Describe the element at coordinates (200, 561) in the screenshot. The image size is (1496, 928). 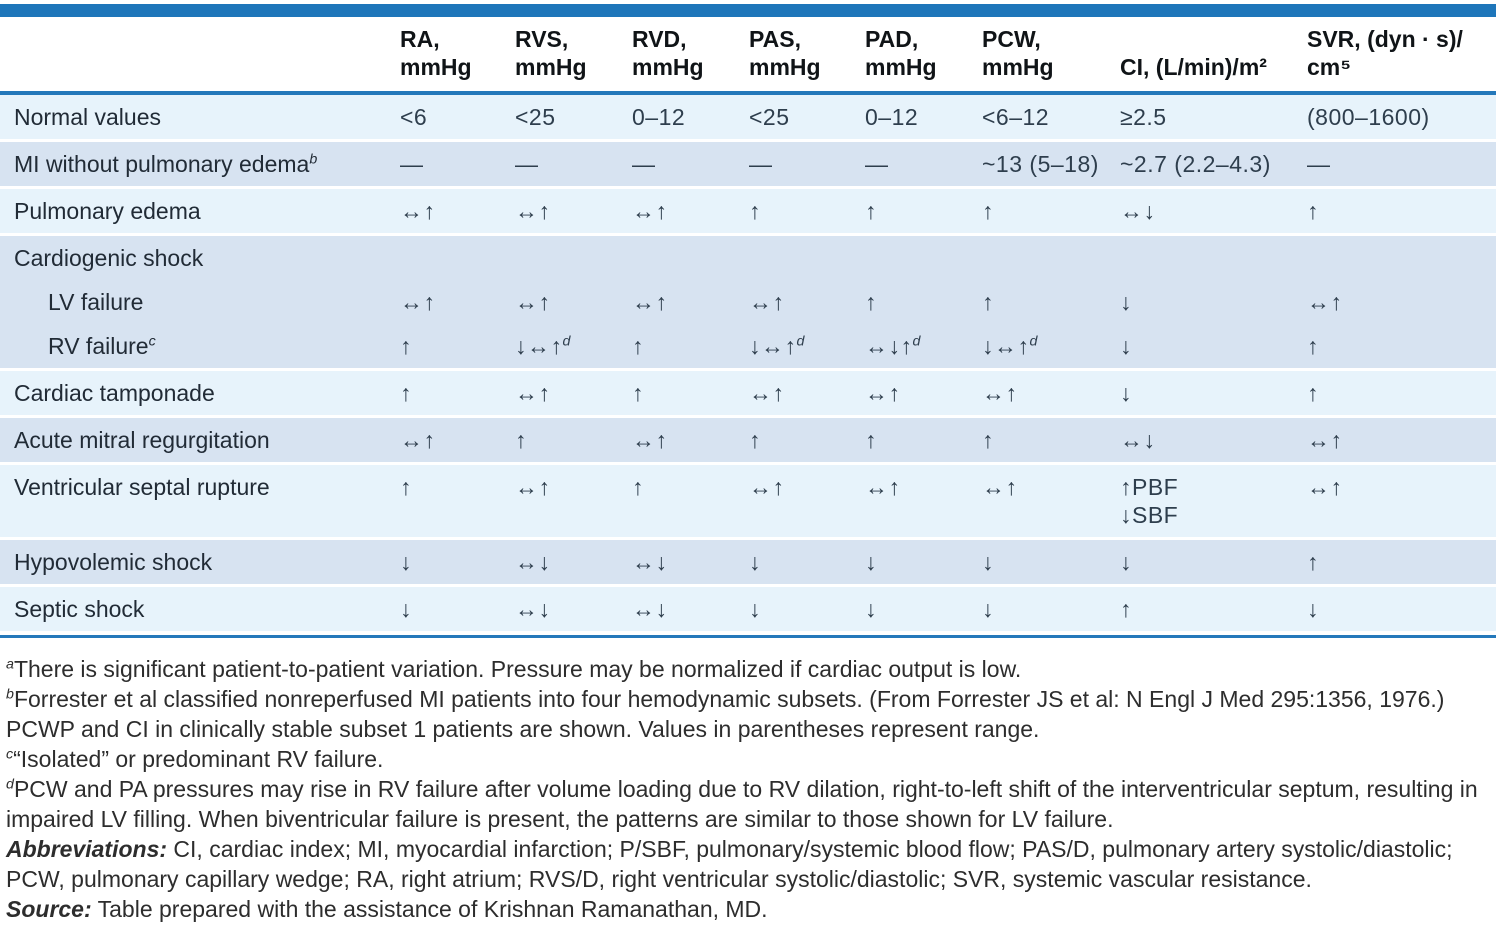
I see `row-label: Hypovolemic shock` at that location.